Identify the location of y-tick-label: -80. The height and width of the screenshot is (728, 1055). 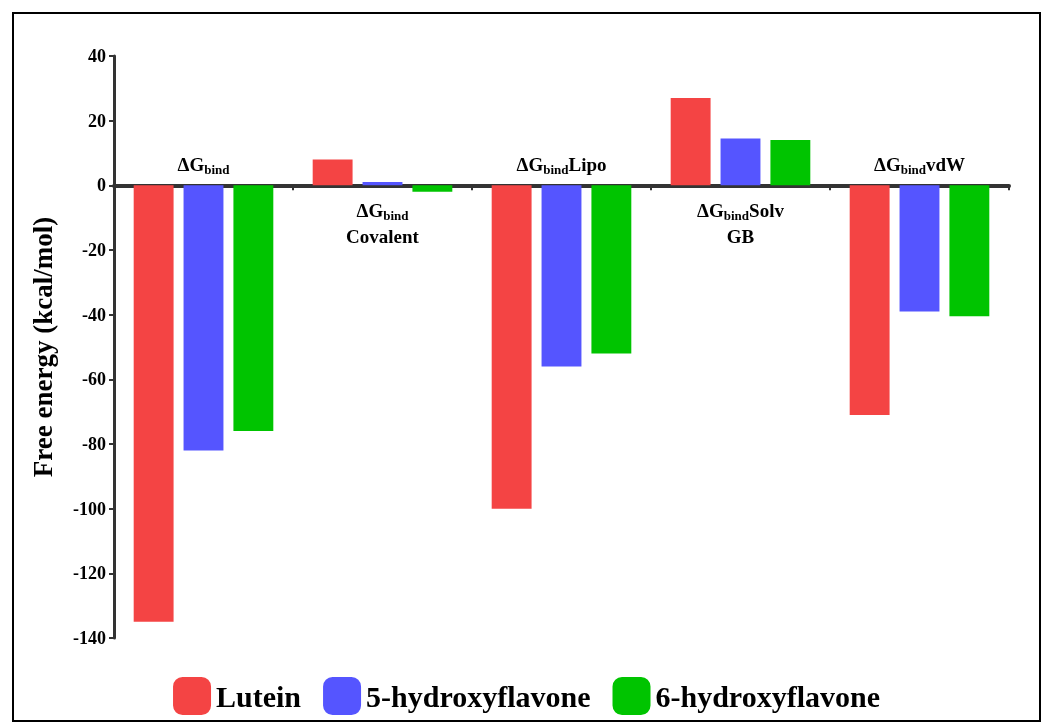
(94, 444).